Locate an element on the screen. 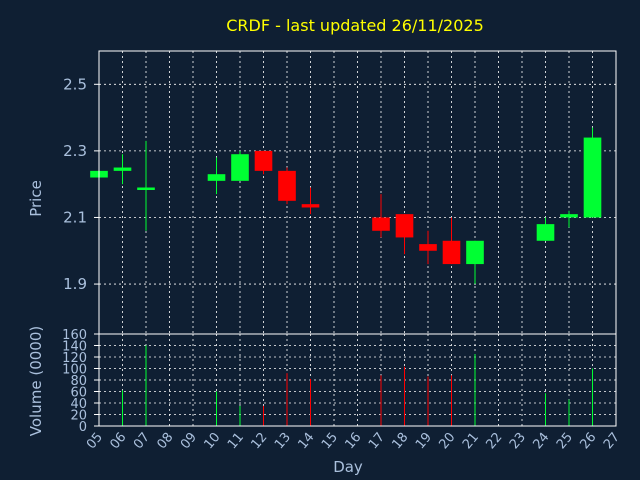  x-tick-label: 06 is located at coordinates (118, 441).